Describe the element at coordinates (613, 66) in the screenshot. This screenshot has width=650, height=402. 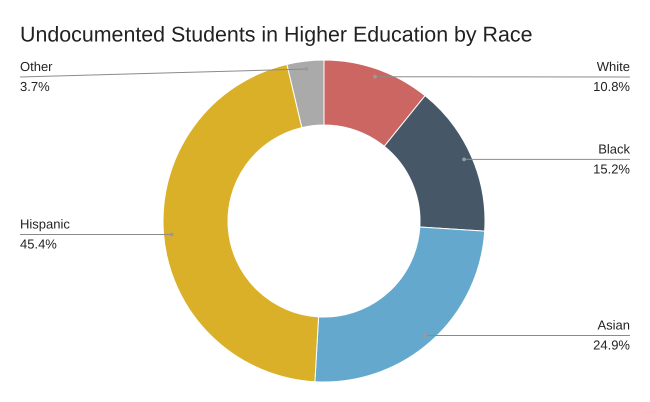
I see `slice-label: White` at that location.